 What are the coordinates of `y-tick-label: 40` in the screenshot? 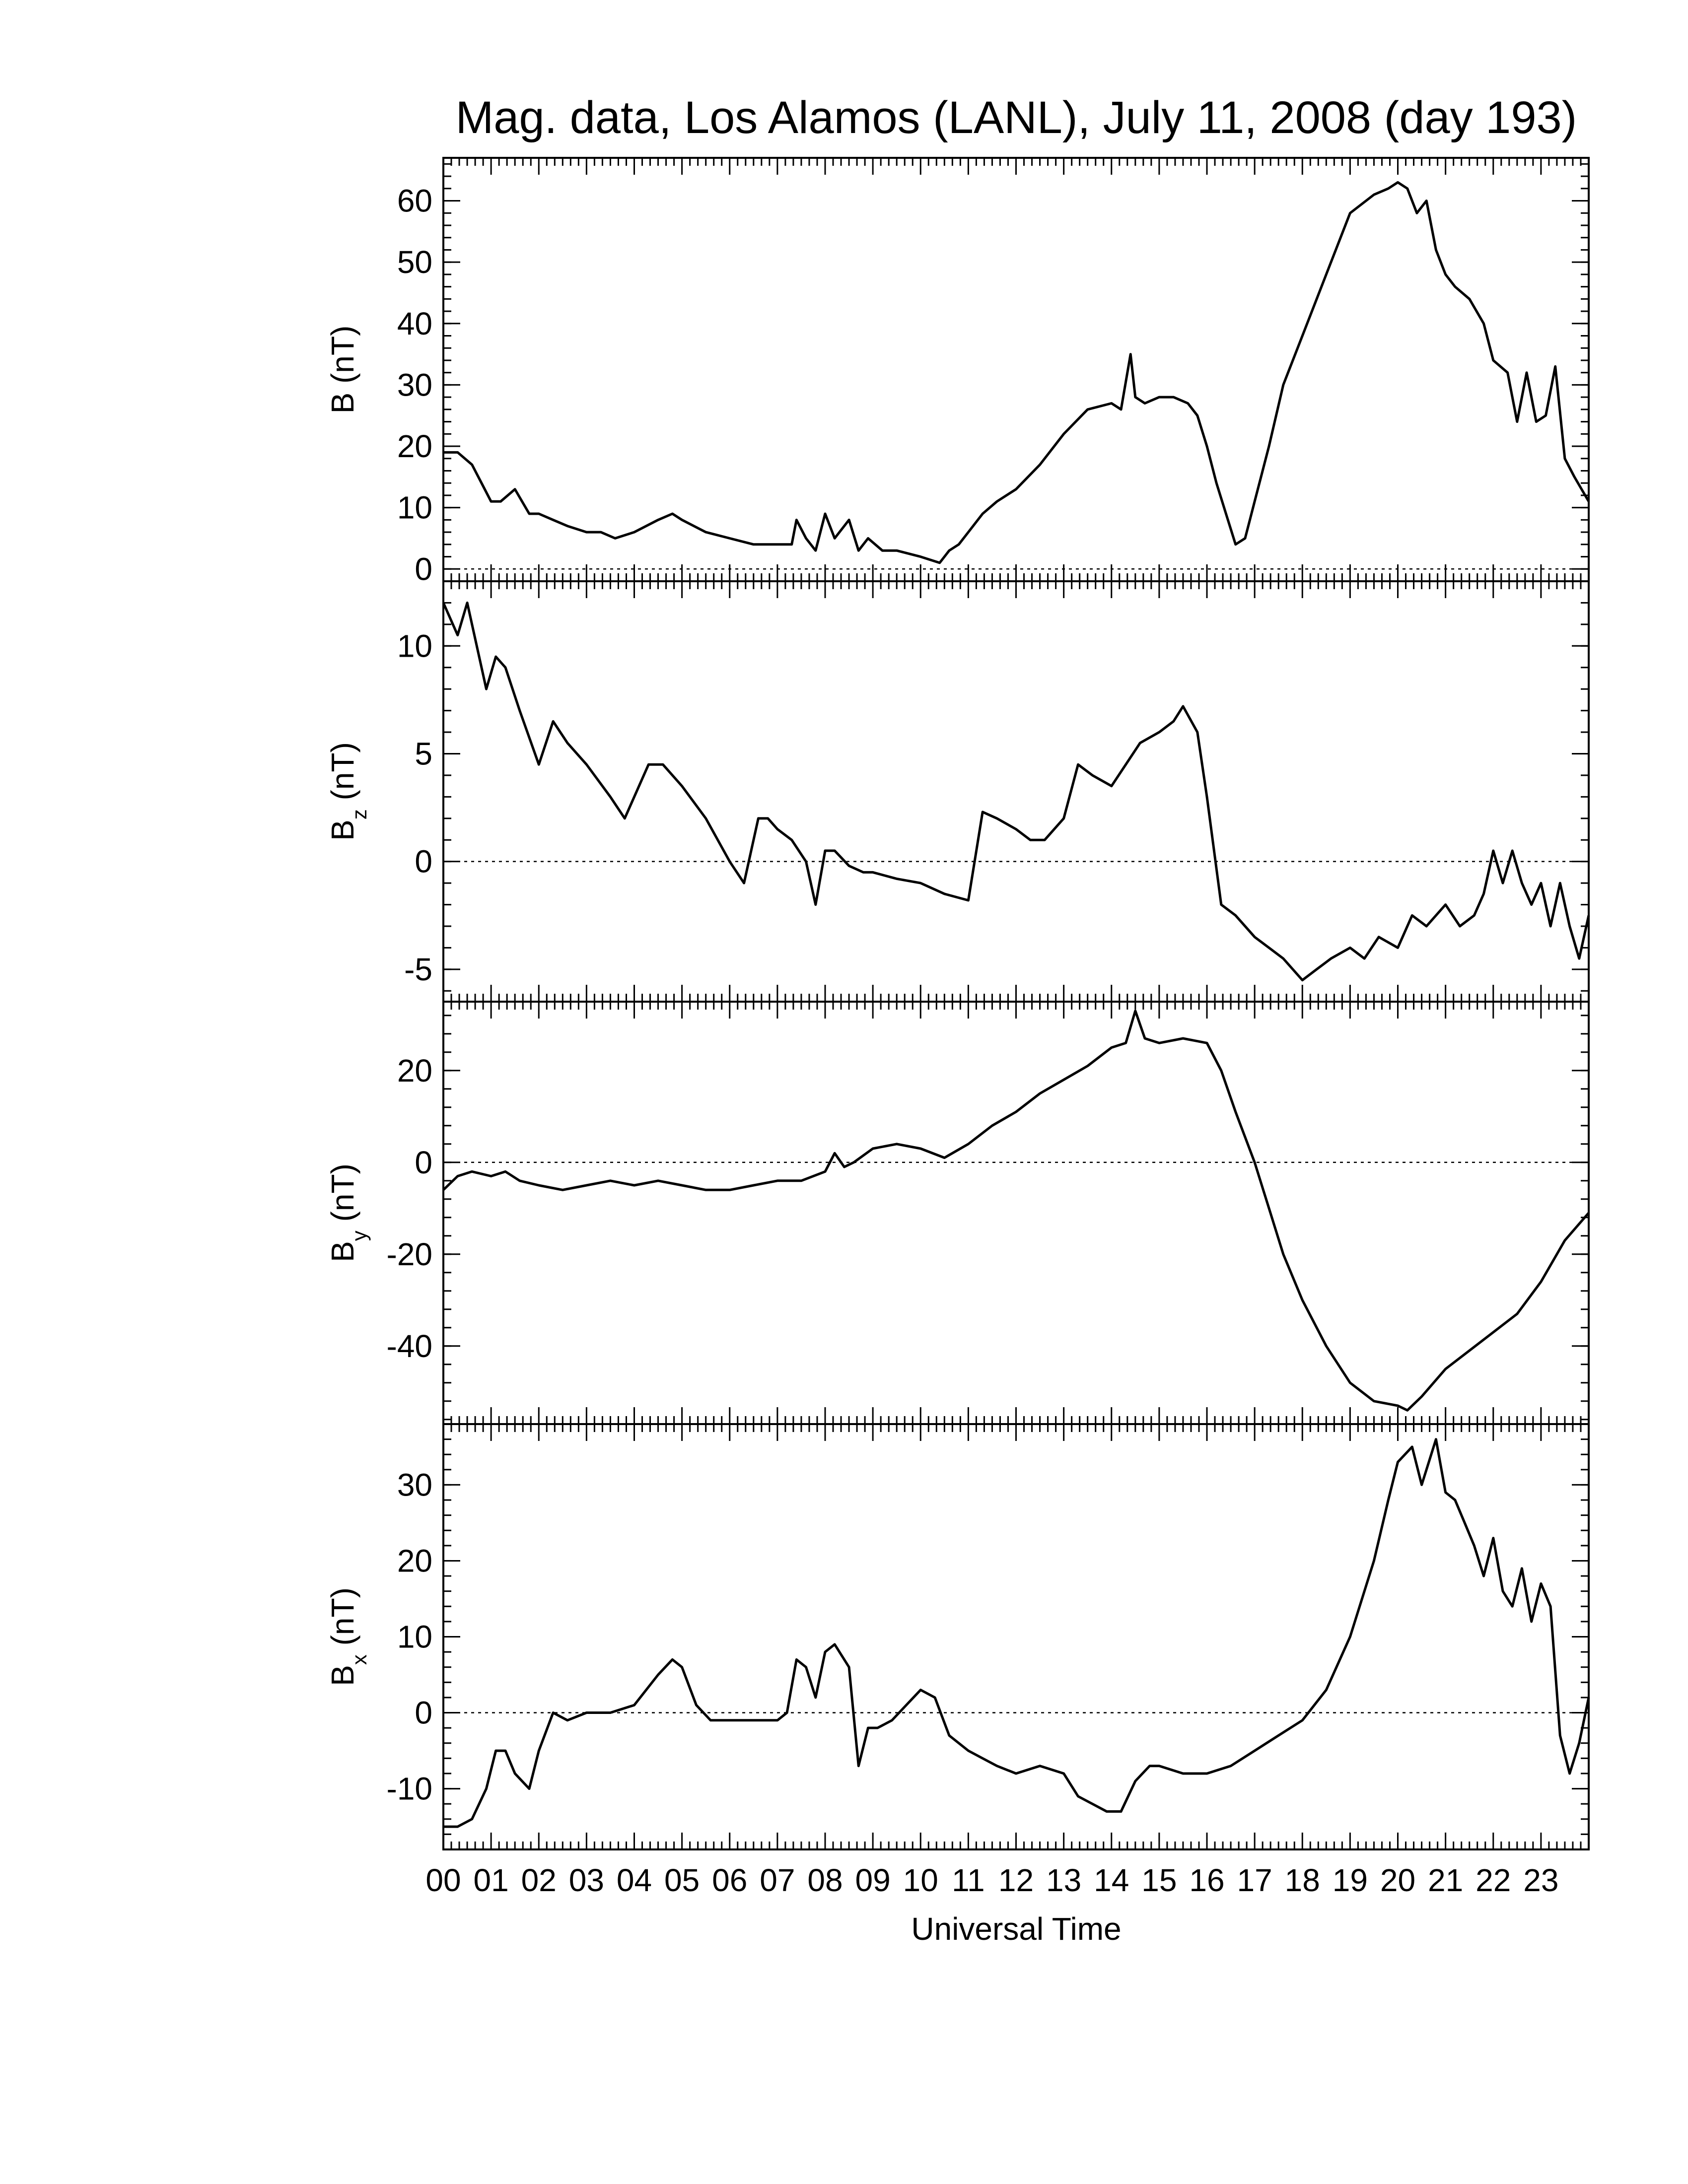 It's located at (414, 323).